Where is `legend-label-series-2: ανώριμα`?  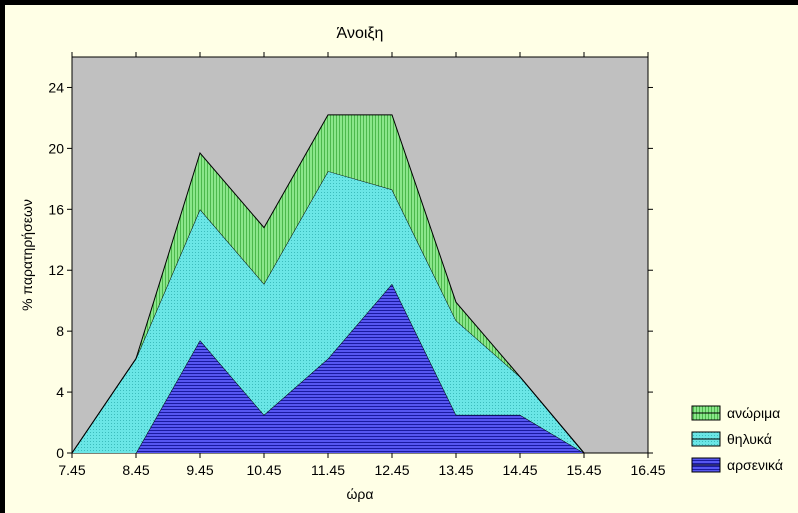
legend-label-series-2: ανώριμα is located at coordinates (753, 413).